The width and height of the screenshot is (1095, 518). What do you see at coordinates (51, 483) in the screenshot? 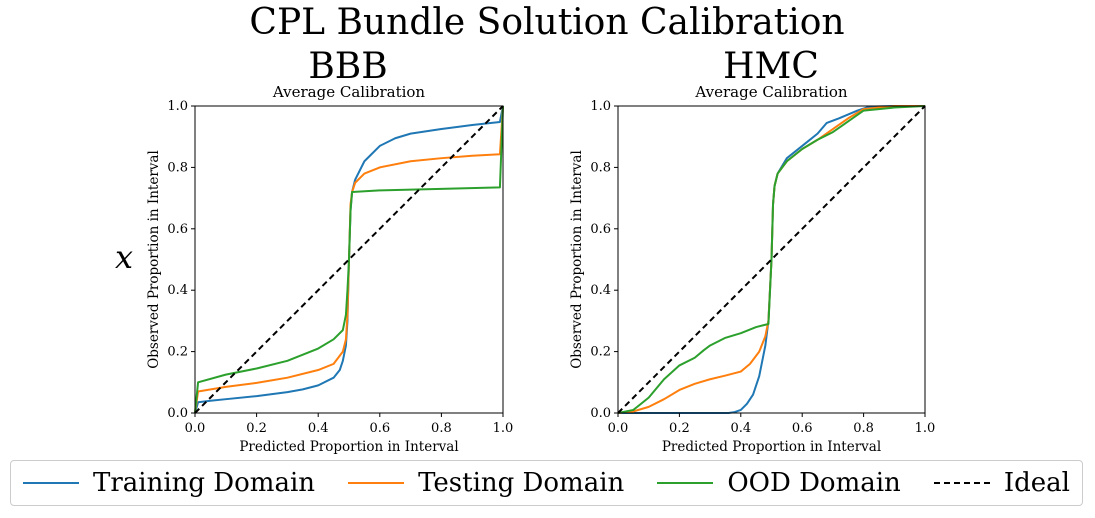
I see `legend-swatch-training` at bounding box center [51, 483].